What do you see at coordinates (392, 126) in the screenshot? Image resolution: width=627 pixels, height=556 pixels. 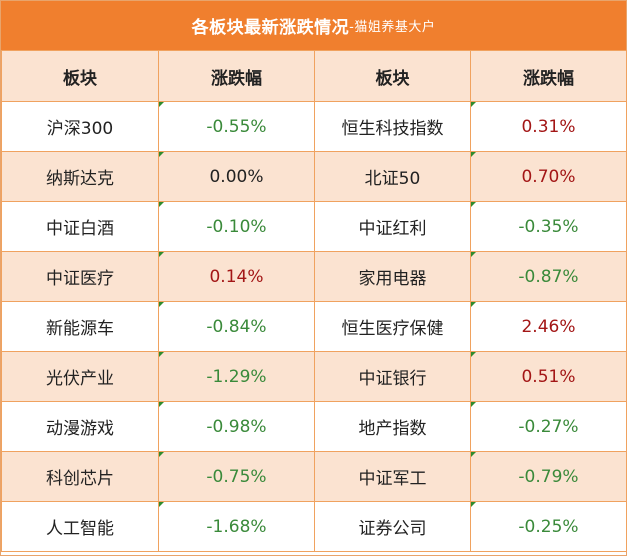 I see `sector-name: 恒生科技指数` at bounding box center [392, 126].